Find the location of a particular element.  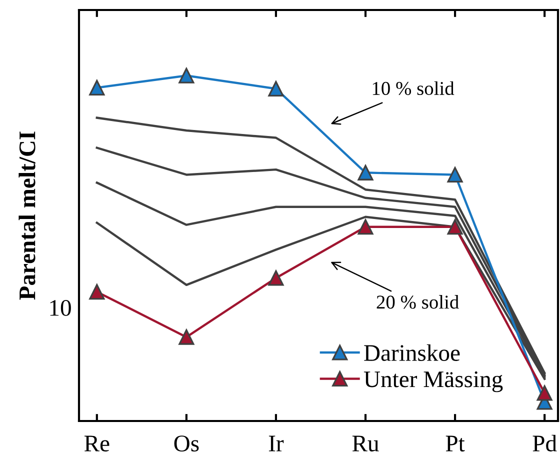

x-tick-label: Ru is located at coordinates (365, 444).